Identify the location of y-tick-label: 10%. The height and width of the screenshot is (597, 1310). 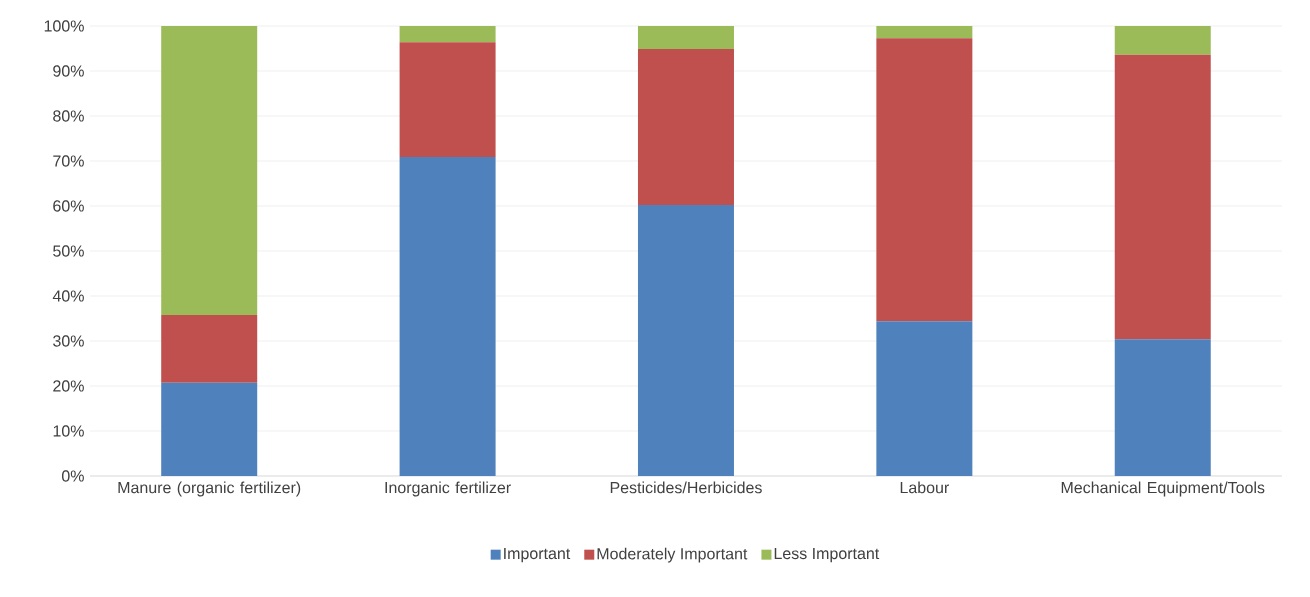
(68, 431).